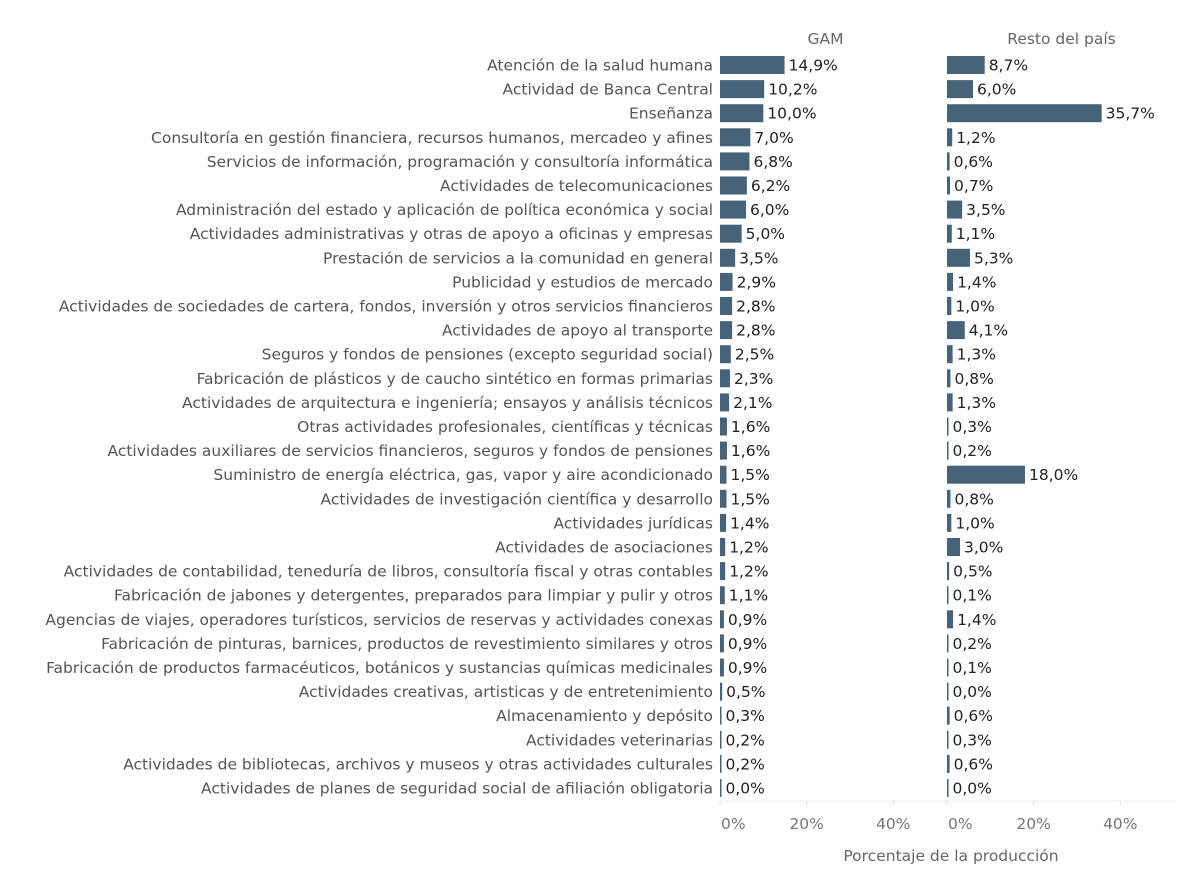 This screenshot has height=889, width=1200. What do you see at coordinates (973, 186) in the screenshot?
I see `data-label: 0,7%` at bounding box center [973, 186].